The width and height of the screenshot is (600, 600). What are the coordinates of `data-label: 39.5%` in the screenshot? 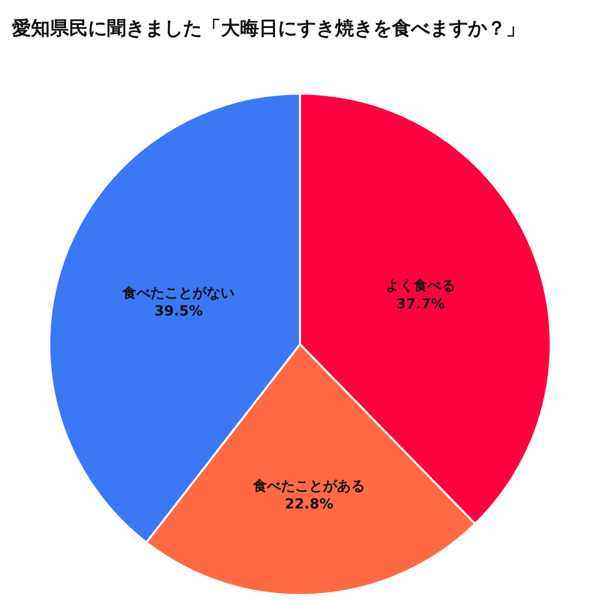 It's located at (178, 312).